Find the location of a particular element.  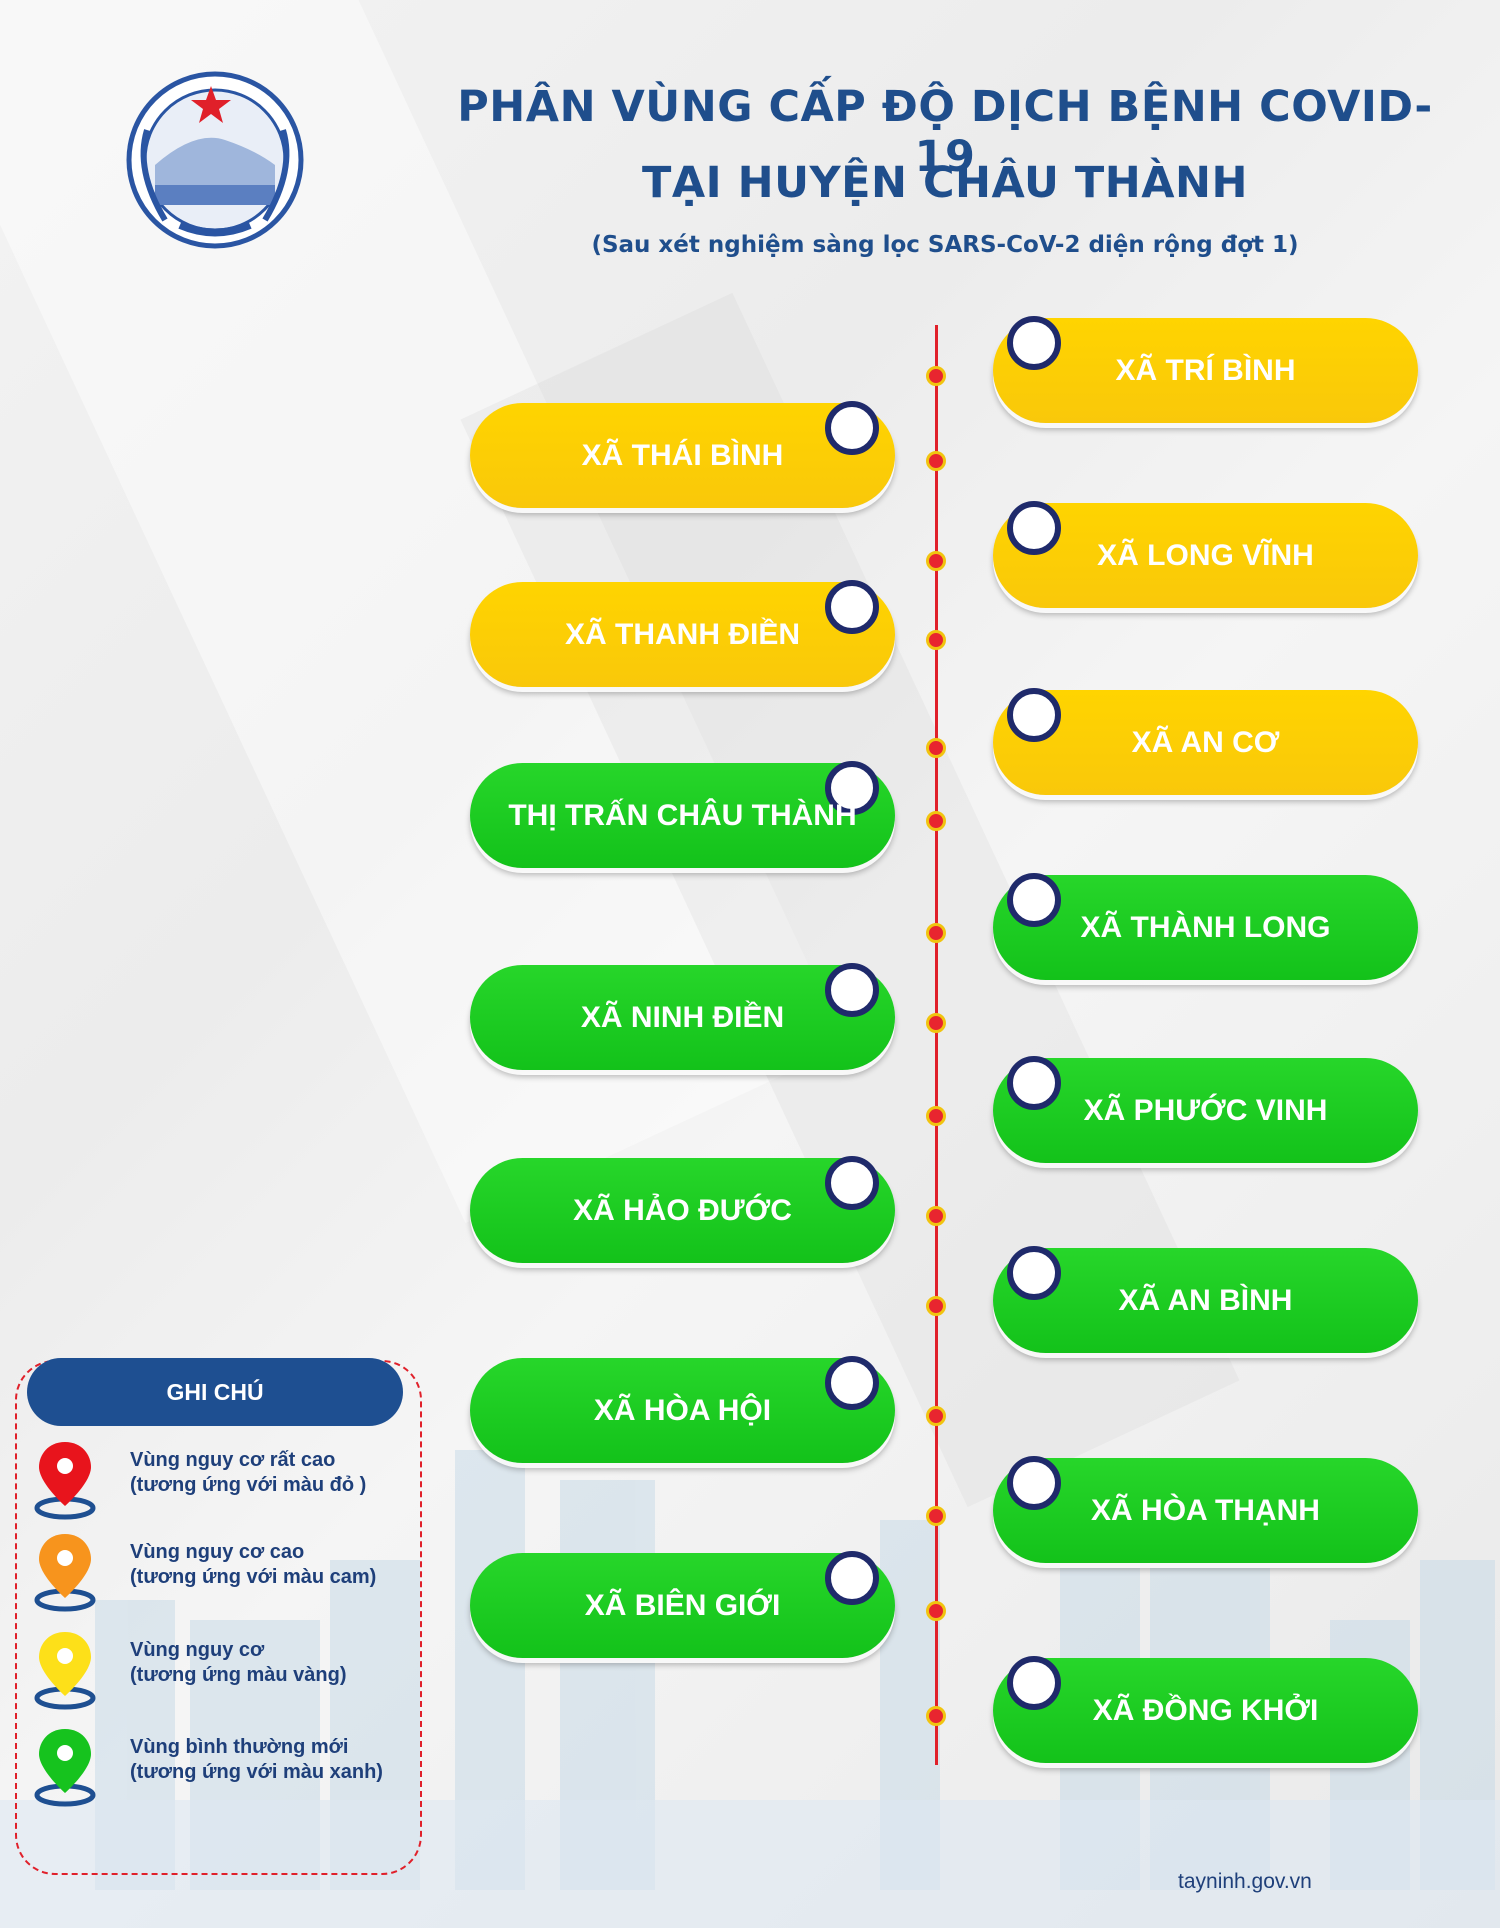

commune-pill: XÃ HÒA HỘI is located at coordinates (682, 1409).